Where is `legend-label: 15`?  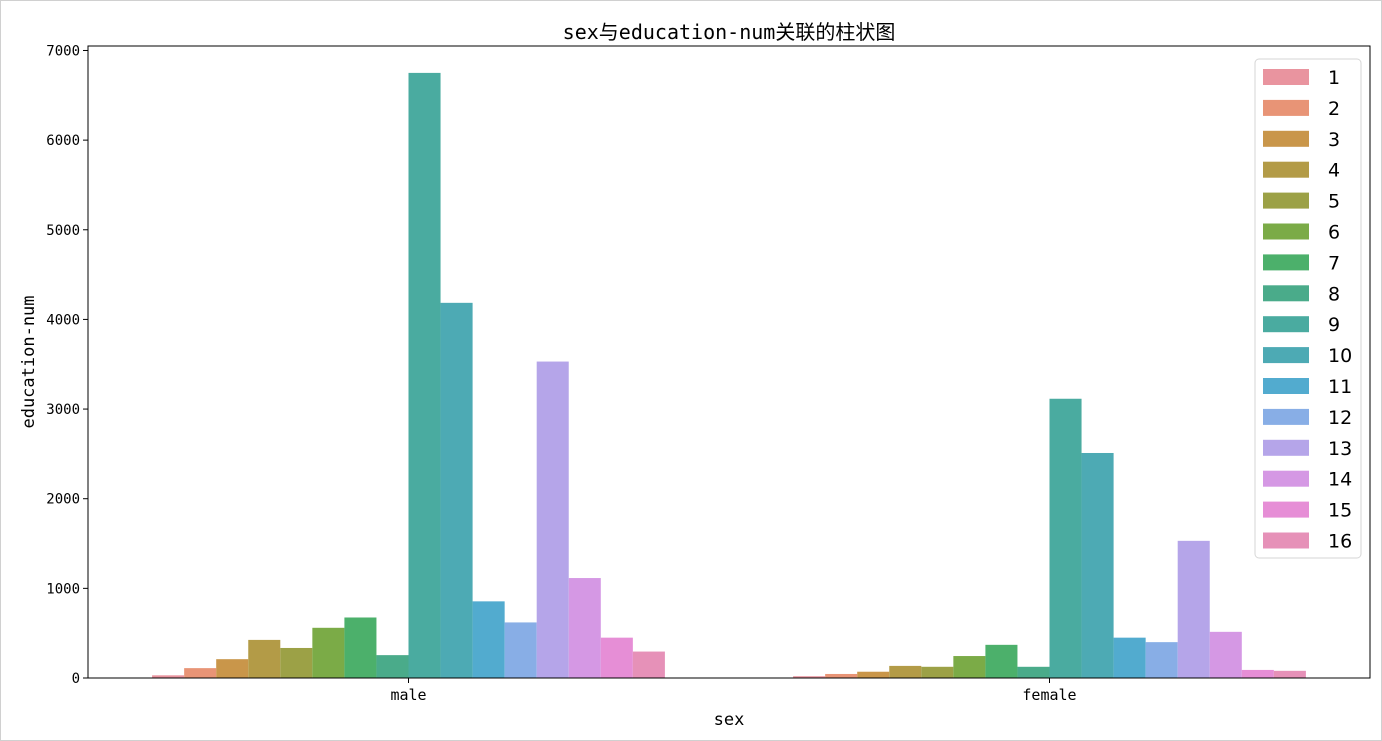
legend-label: 15 is located at coordinates (1340, 511).